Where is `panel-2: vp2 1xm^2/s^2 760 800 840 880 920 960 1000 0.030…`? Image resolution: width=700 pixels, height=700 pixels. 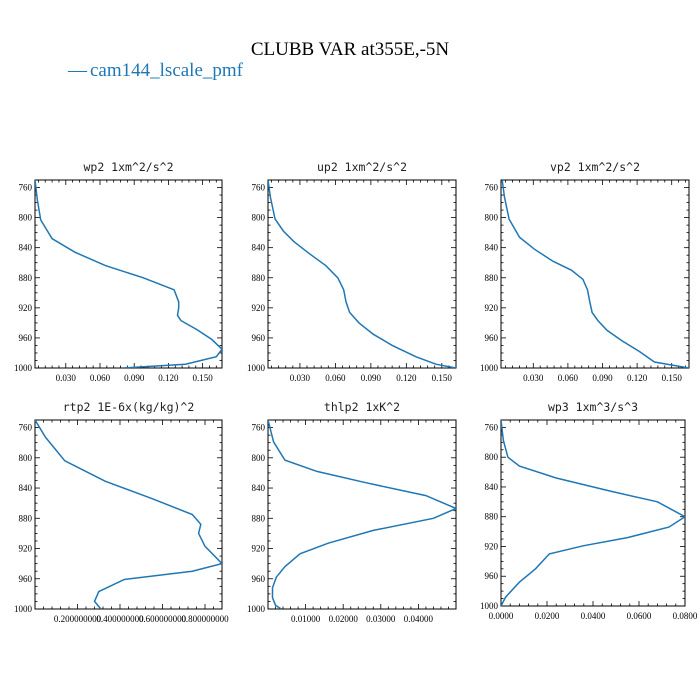 panel-2: vp2 1xm^2/s^2 760 800 840 880 920 960 1000 0.030… is located at coordinates (585, 271).